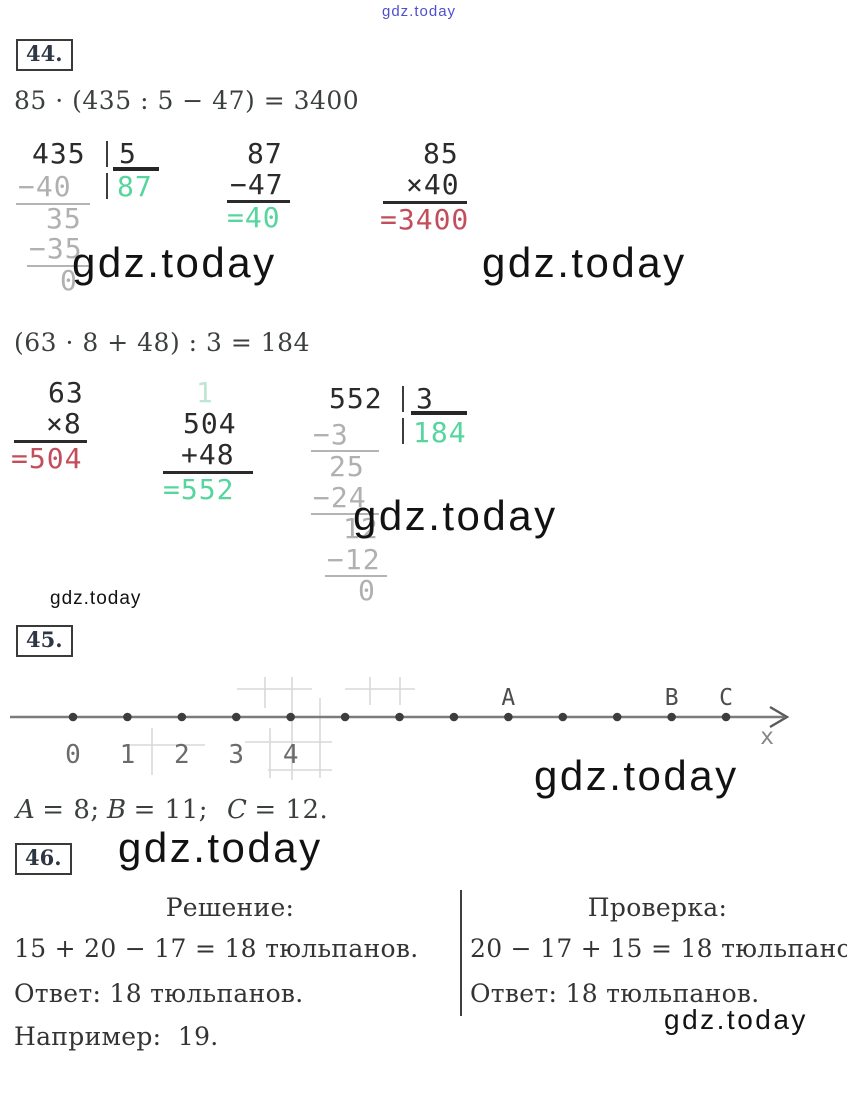 This screenshot has height=1105, width=847. Describe the element at coordinates (265, 153) in the screenshot. I see `subtraction-top: 87` at that location.